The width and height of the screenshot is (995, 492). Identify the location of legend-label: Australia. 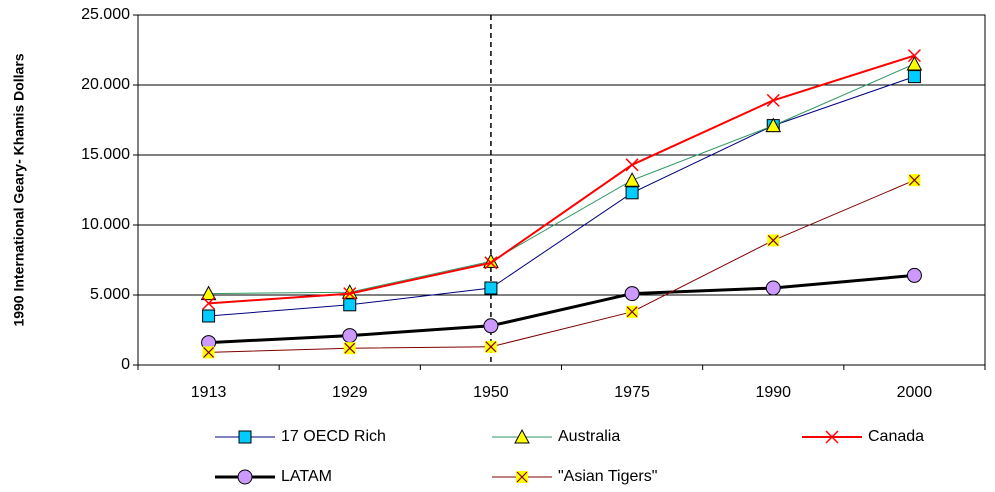
(589, 436).